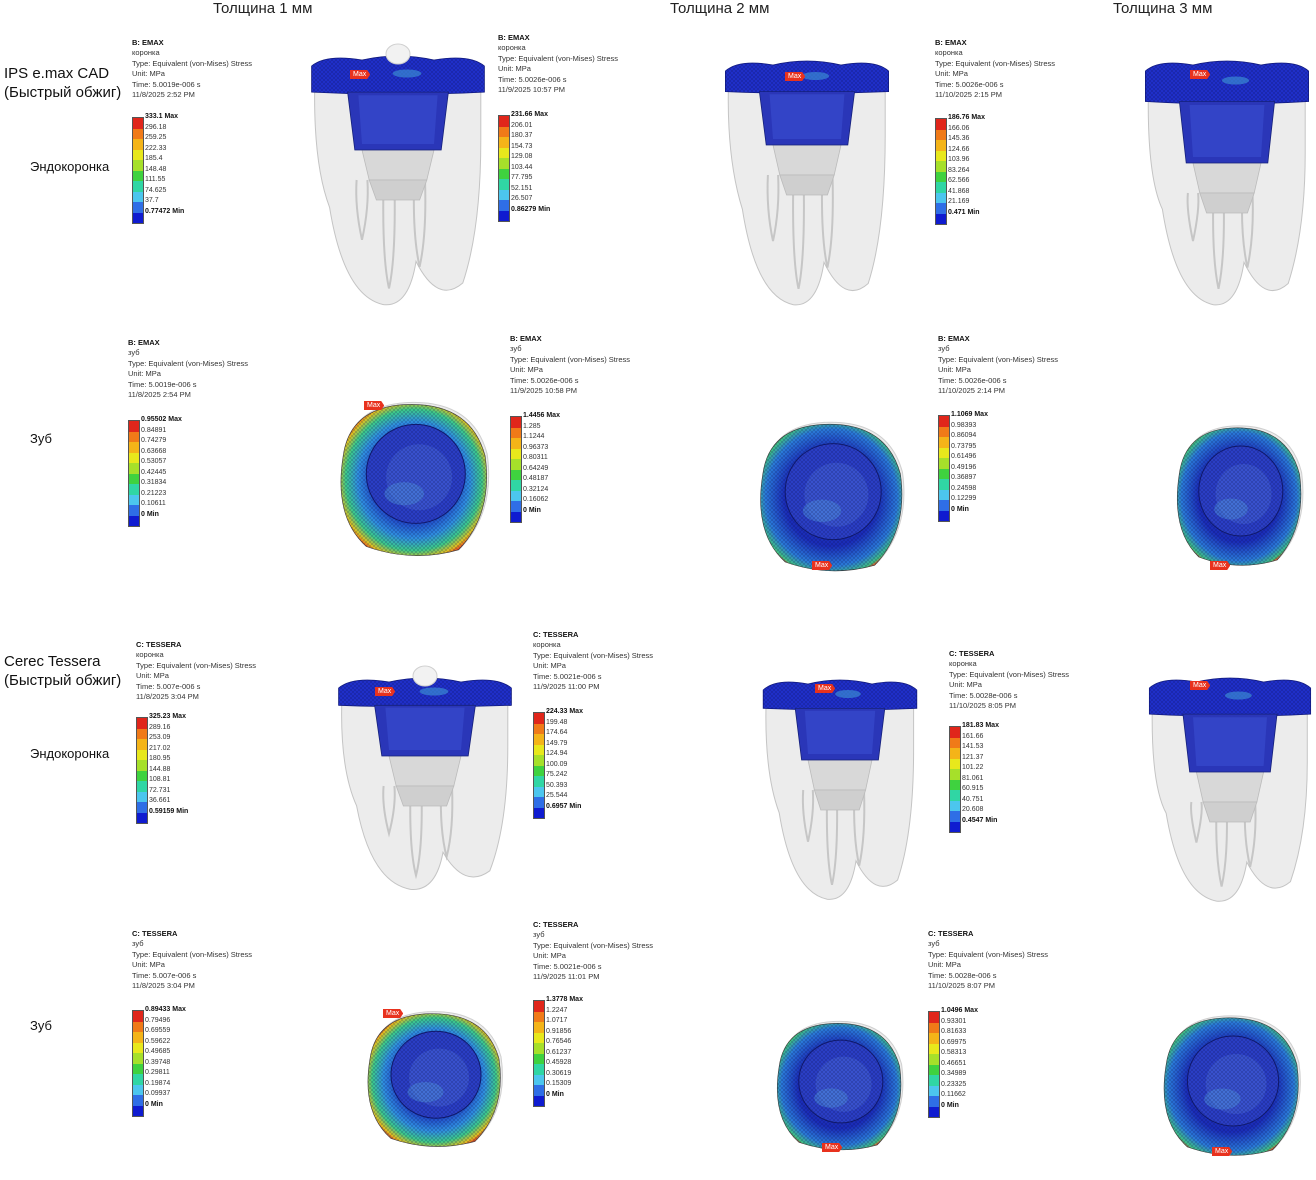 This screenshot has height=1180, width=1316. What do you see at coordinates (557, 753) in the screenshot?
I see `legend-value: 124.94` at bounding box center [557, 753].